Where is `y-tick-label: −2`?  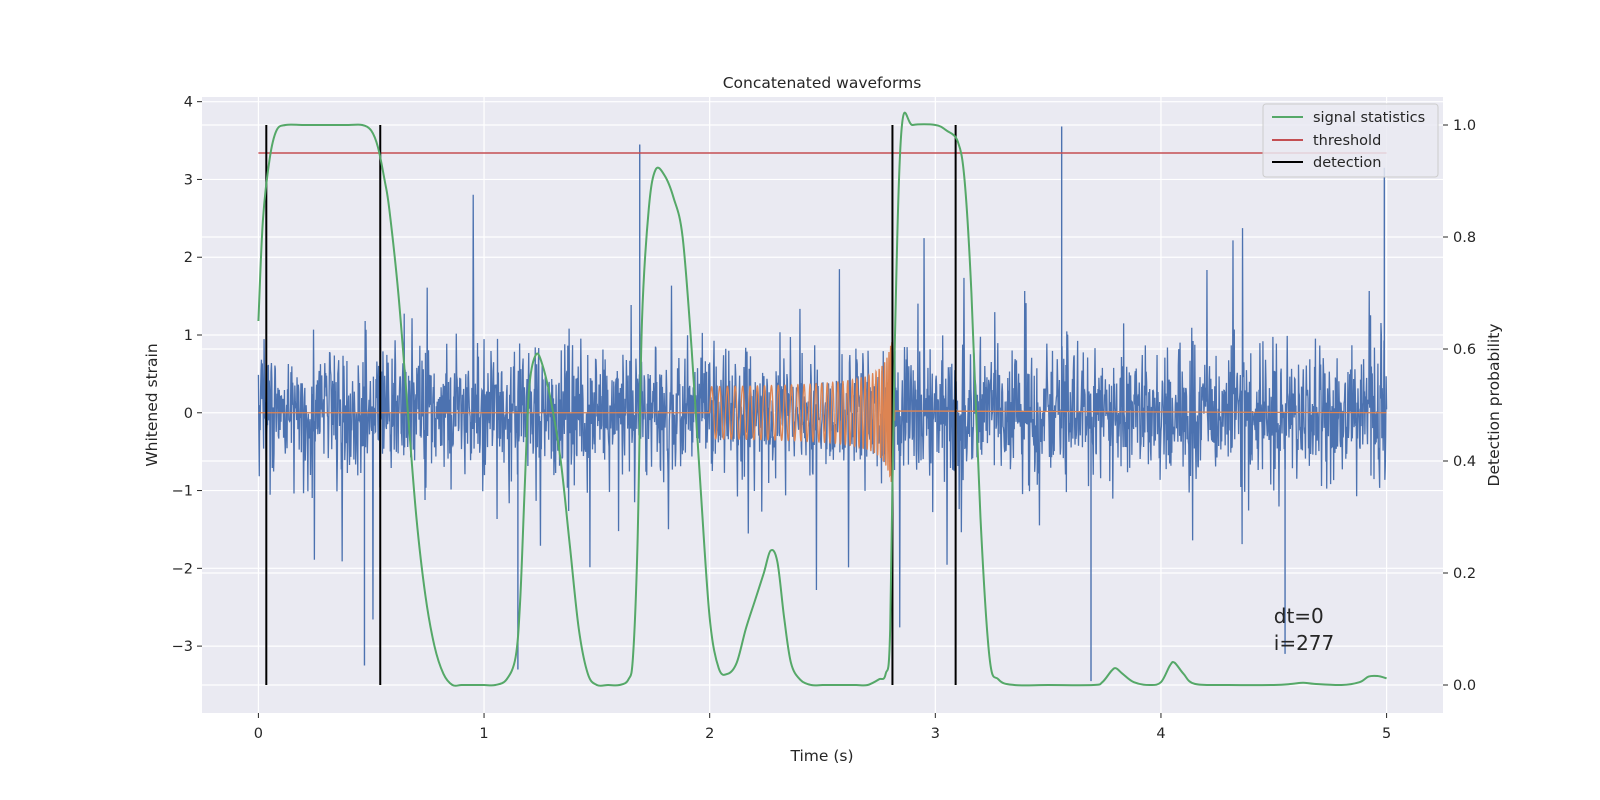 y-tick-label: −2 is located at coordinates (182, 569).